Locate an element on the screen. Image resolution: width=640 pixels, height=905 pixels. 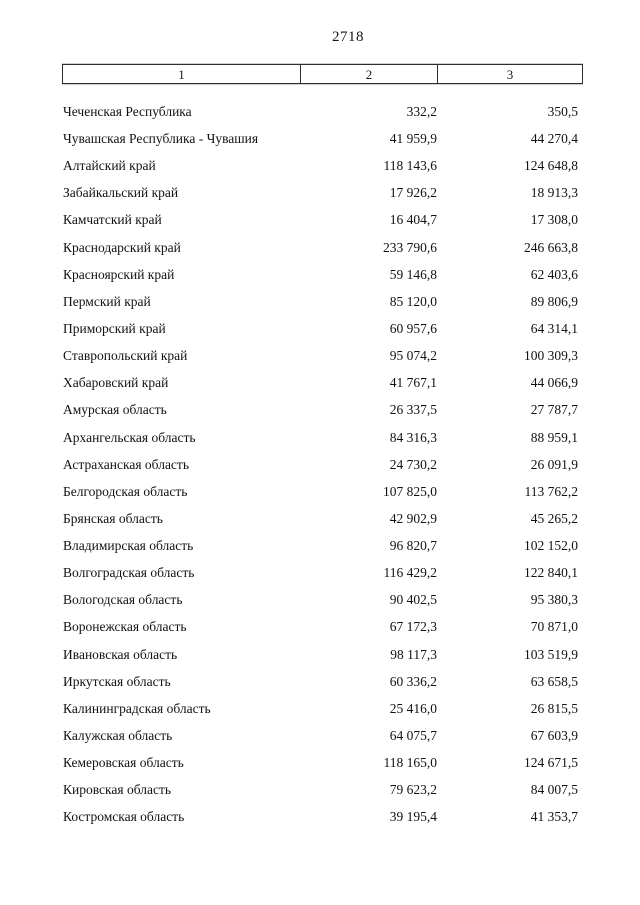
region-name: Архангельская область is located at coordinates (129, 437).